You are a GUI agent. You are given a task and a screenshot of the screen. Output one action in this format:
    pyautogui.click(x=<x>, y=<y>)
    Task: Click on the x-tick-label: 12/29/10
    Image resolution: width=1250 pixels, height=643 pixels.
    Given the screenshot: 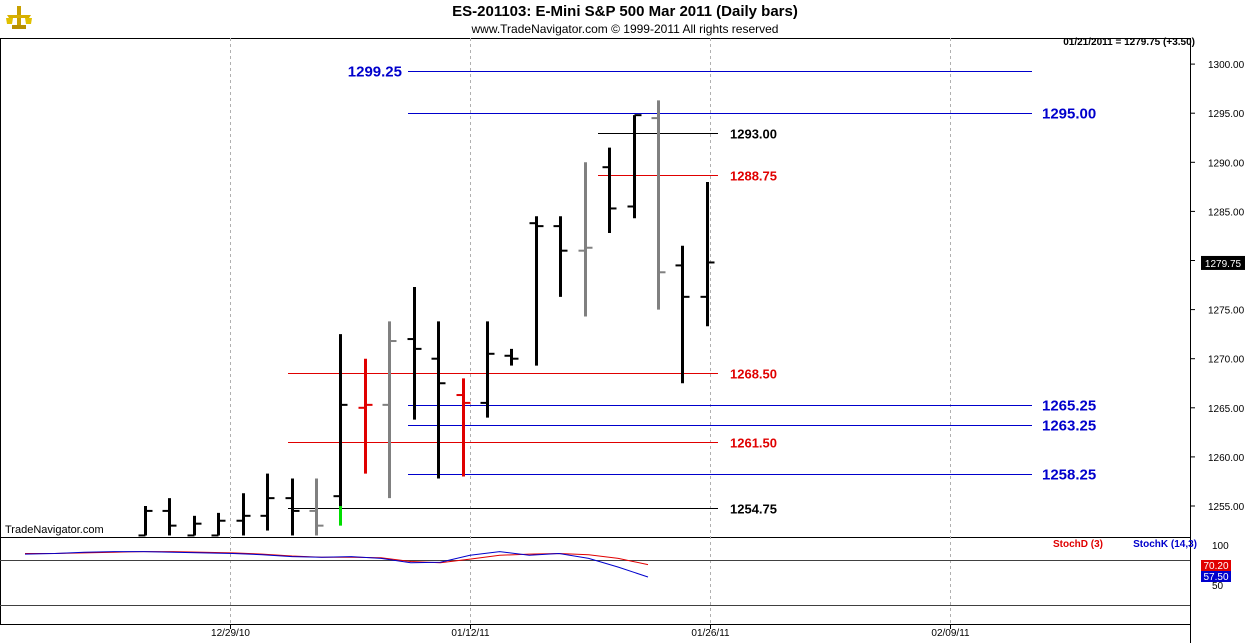 What is the action you would take?
    pyautogui.click(x=230, y=633)
    